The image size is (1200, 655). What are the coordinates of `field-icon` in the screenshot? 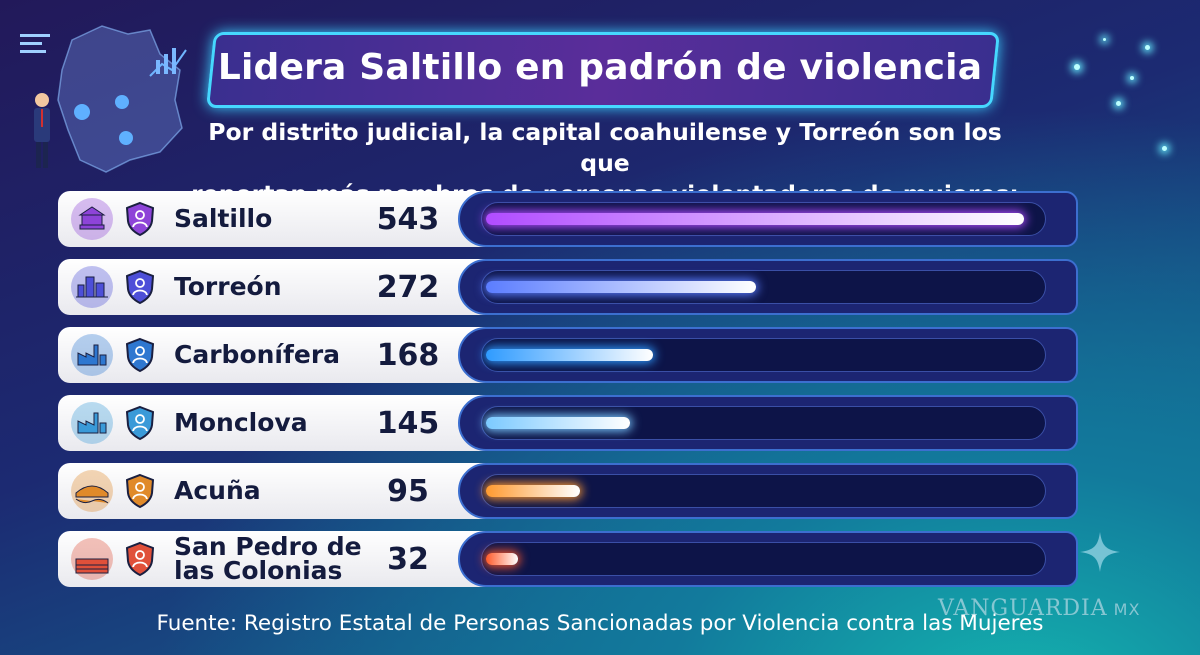 It's located at (92, 559).